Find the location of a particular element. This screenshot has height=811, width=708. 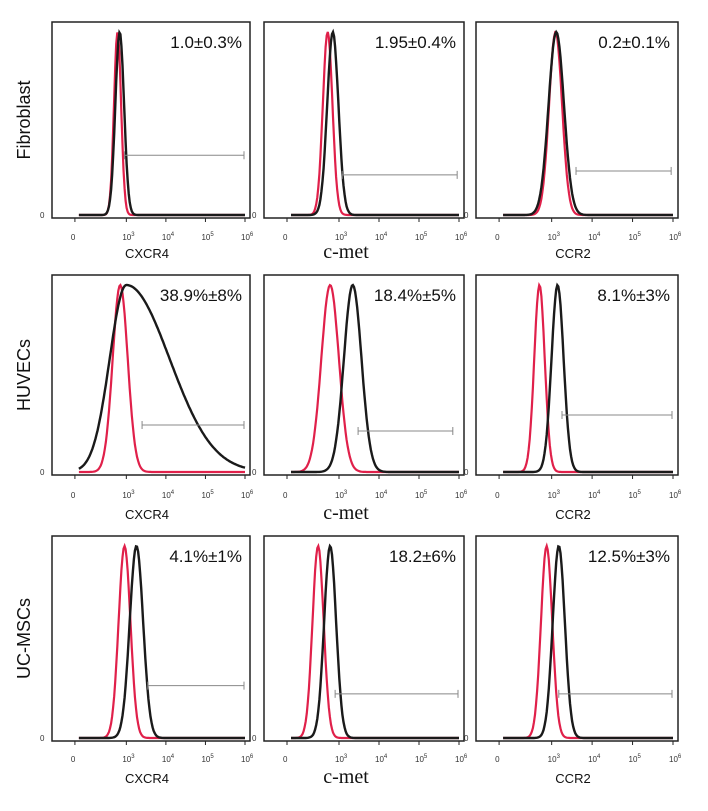

histogram-panel-fibroblast-c-met: 0 0 10³ 10⁴ 10⁵ 10⁶ 1.95±0.4% c-met is located at coordinates (360, 142).